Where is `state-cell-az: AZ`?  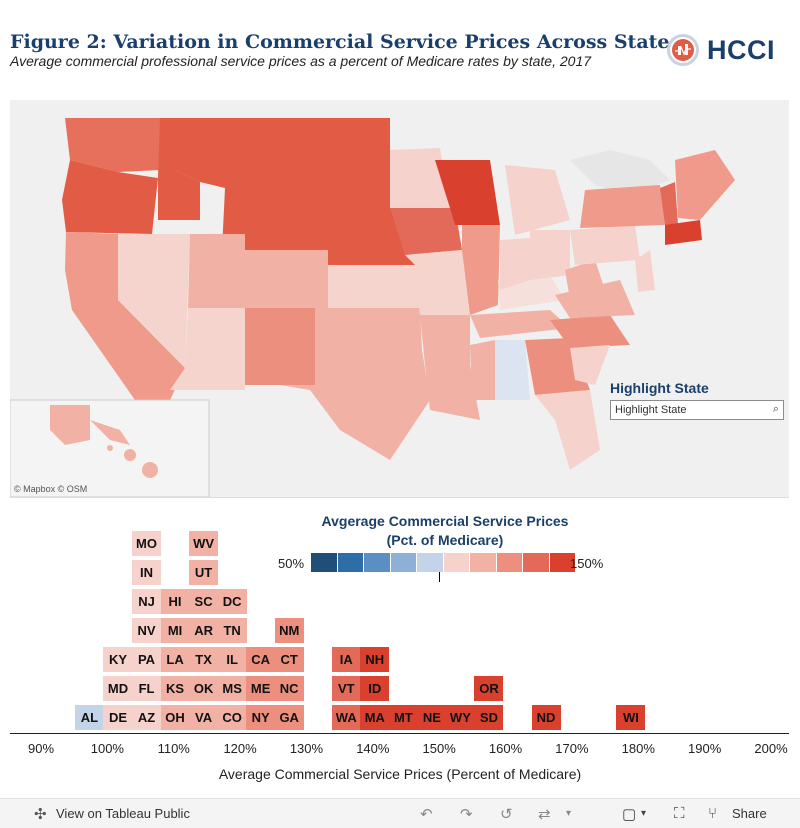
state-cell-az: AZ is located at coordinates (147, 717).